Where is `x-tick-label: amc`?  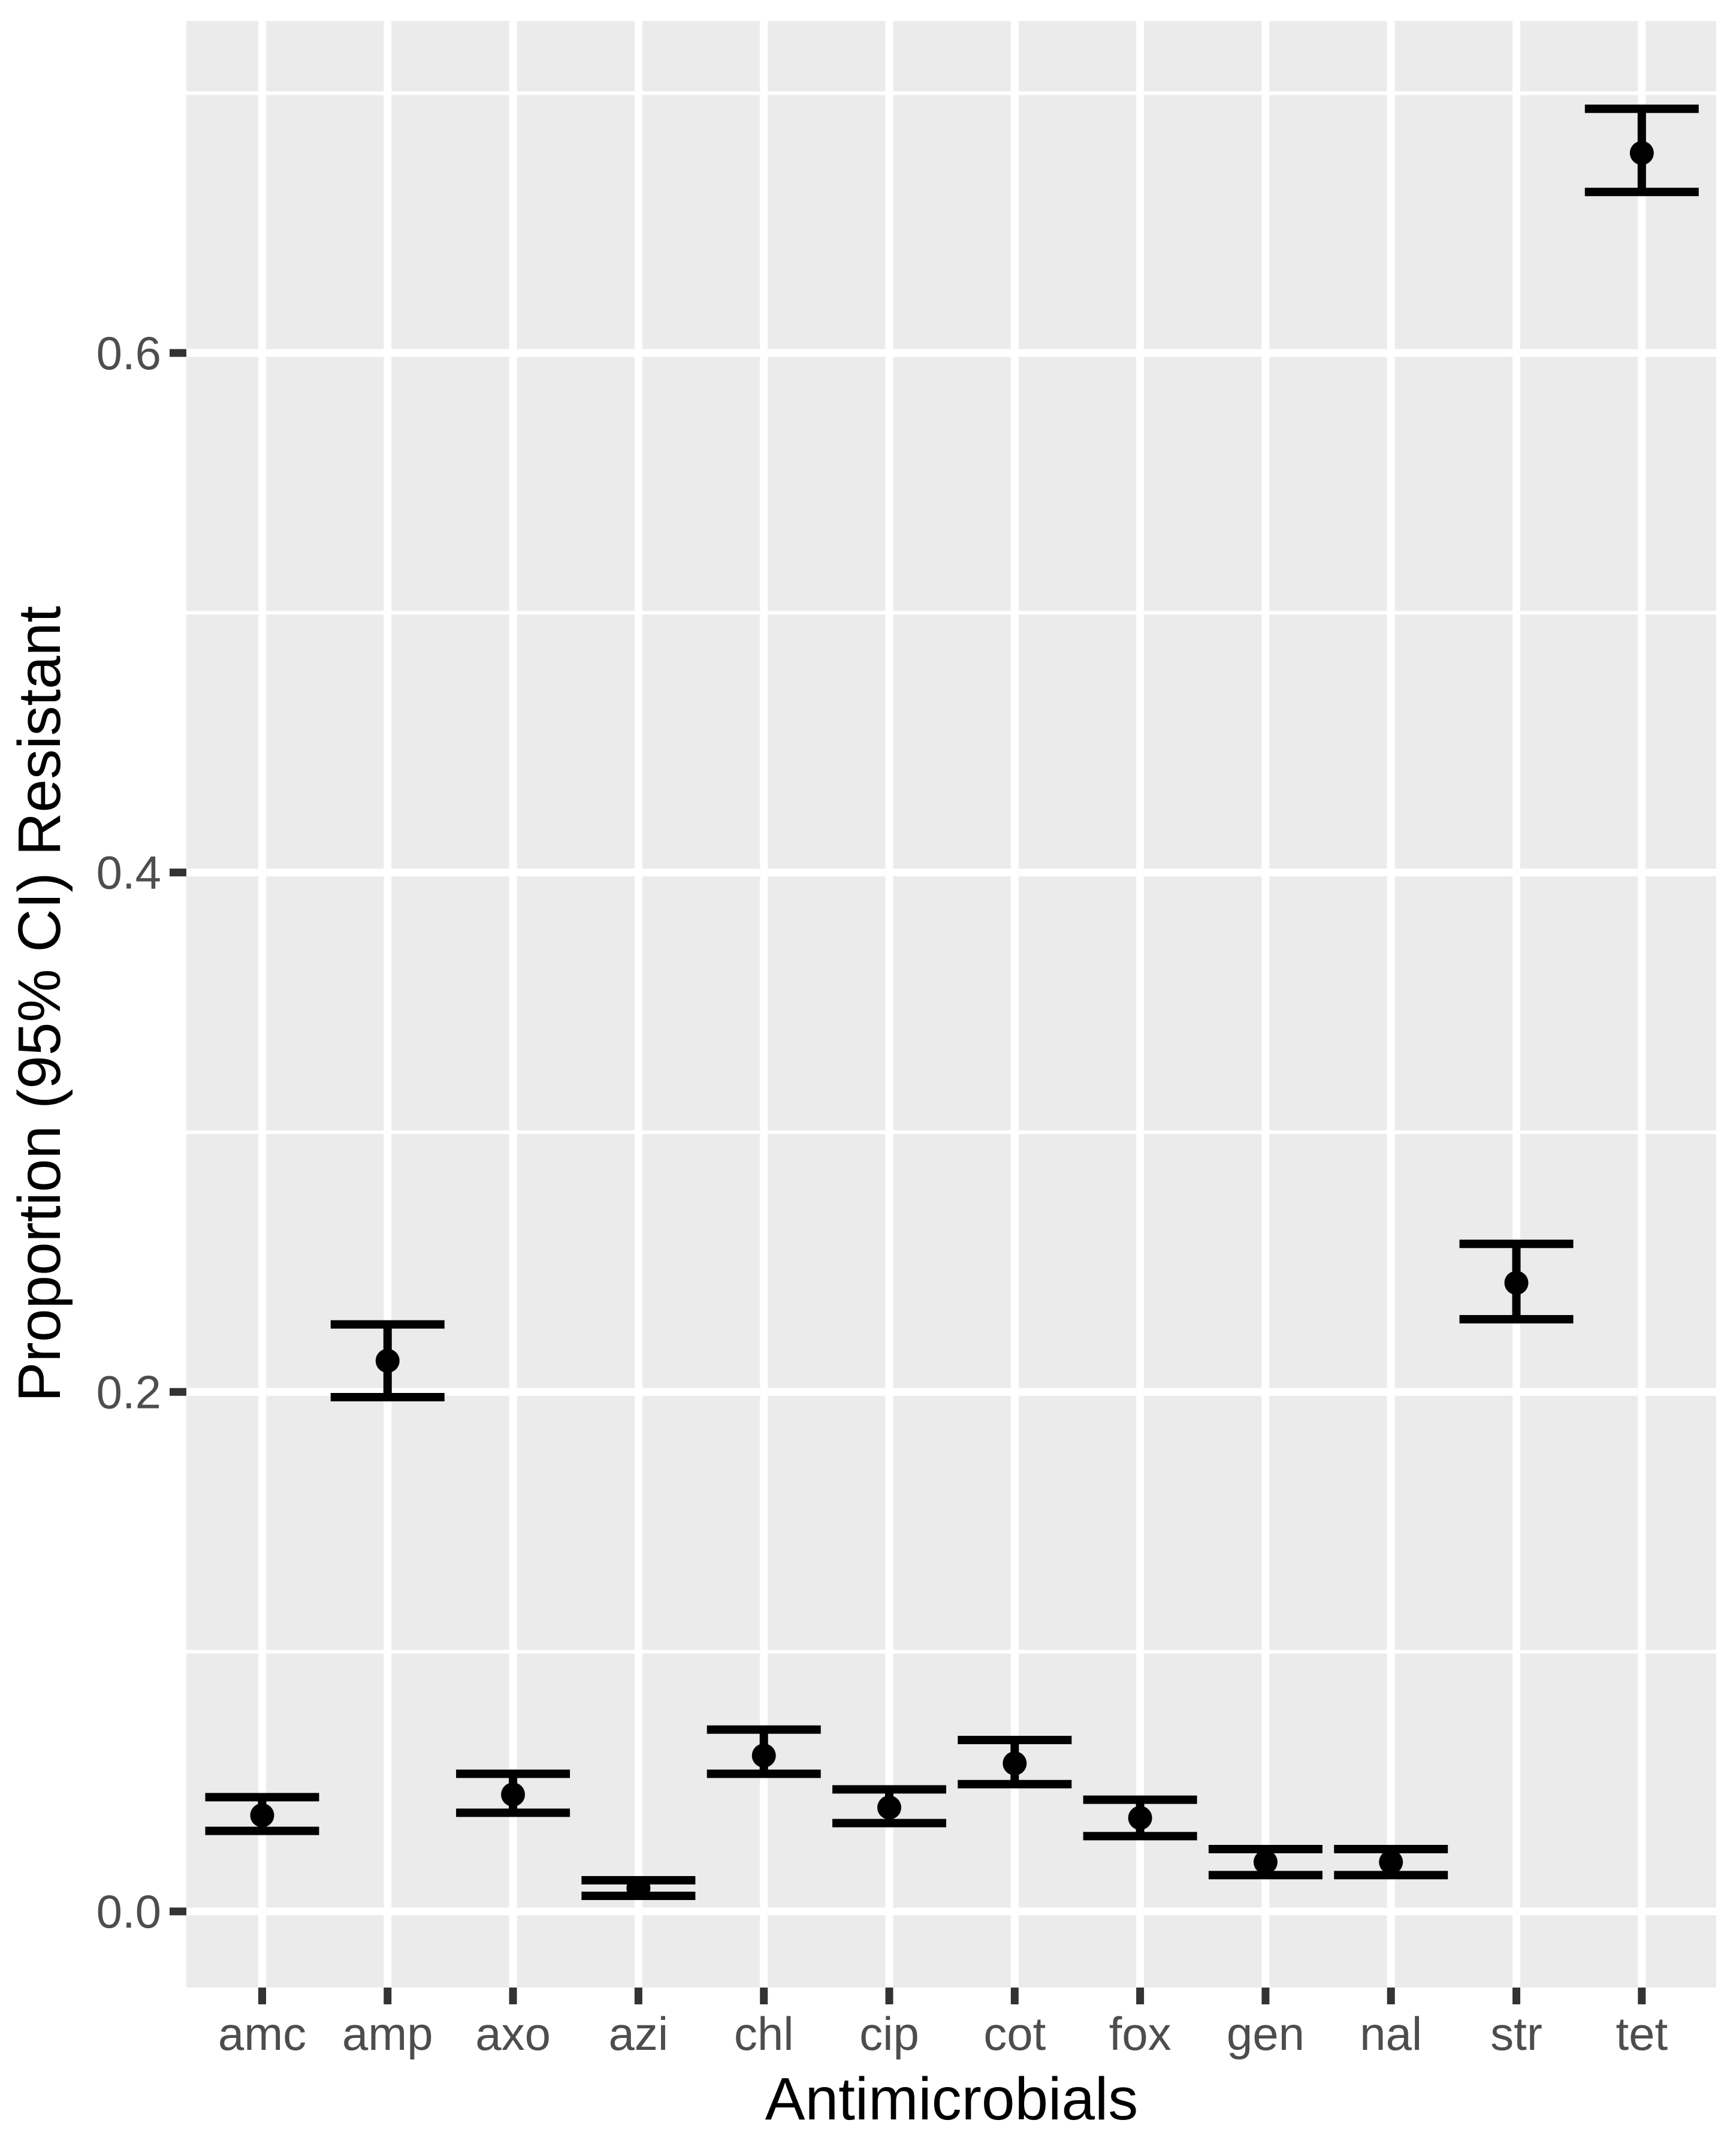
x-tick-label: amc is located at coordinates (262, 2033).